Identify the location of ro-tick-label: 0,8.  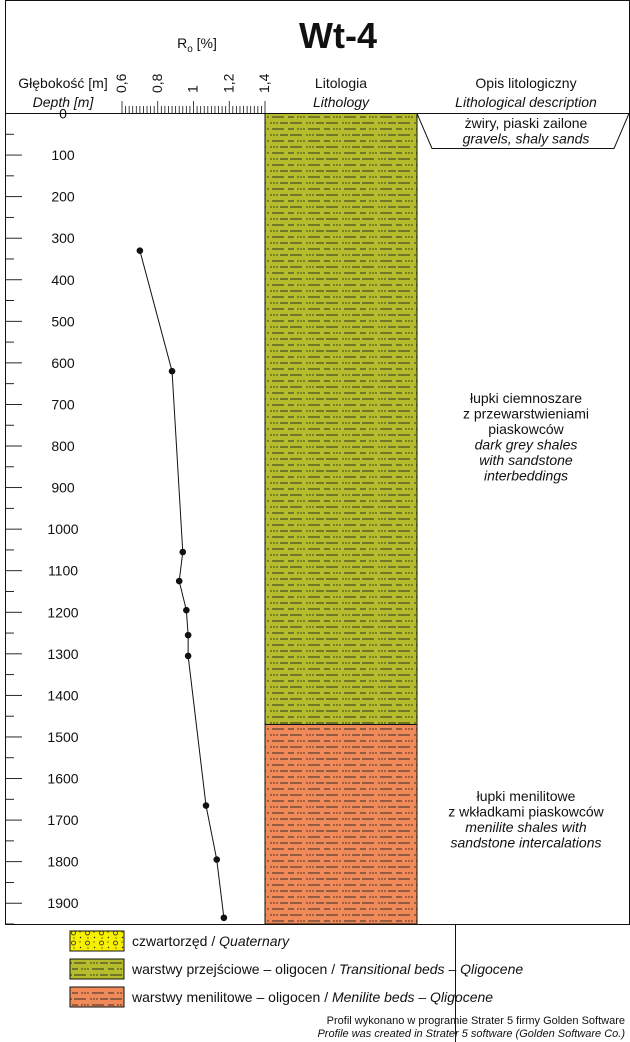
(157, 83).